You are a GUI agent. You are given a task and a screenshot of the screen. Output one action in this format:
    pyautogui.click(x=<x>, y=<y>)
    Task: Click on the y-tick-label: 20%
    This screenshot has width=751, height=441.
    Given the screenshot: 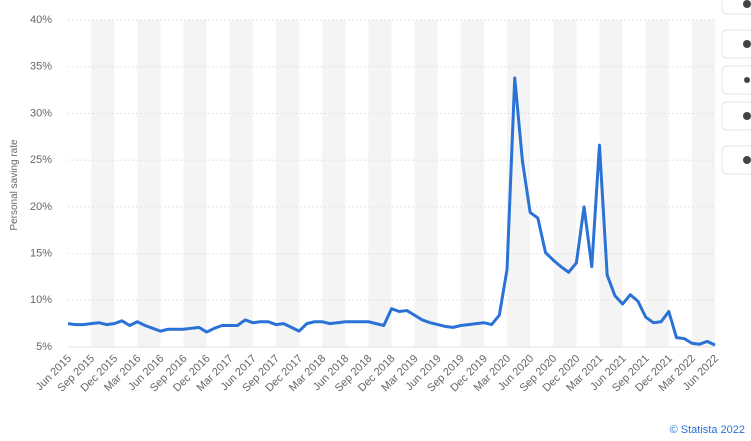 What is the action you would take?
    pyautogui.click(x=41, y=207)
    